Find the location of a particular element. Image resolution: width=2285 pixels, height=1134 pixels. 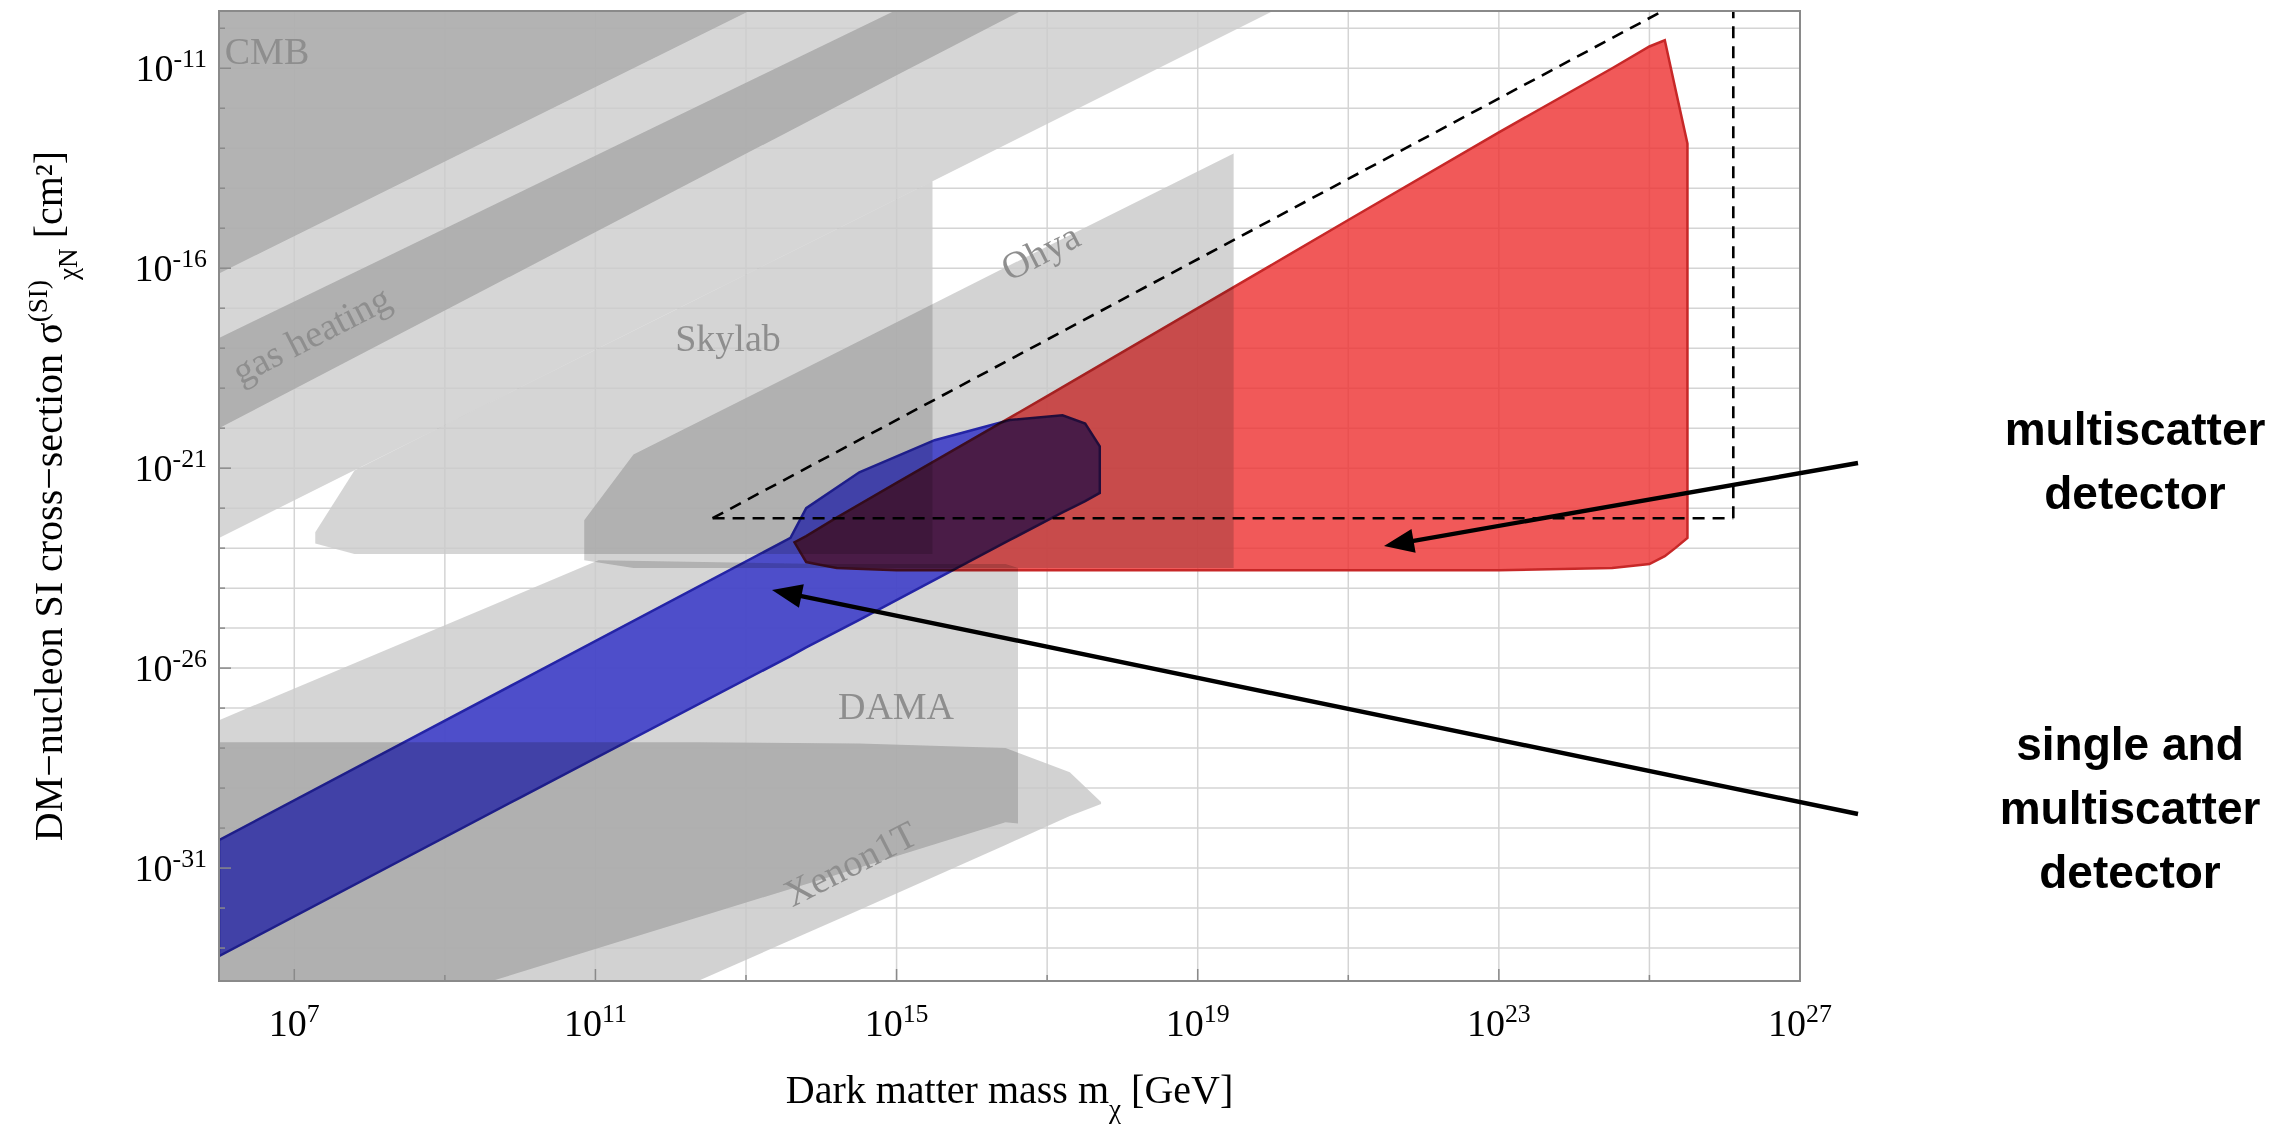

y-tick-label: 10$^{-31}$ is located at coordinates (170, 866).